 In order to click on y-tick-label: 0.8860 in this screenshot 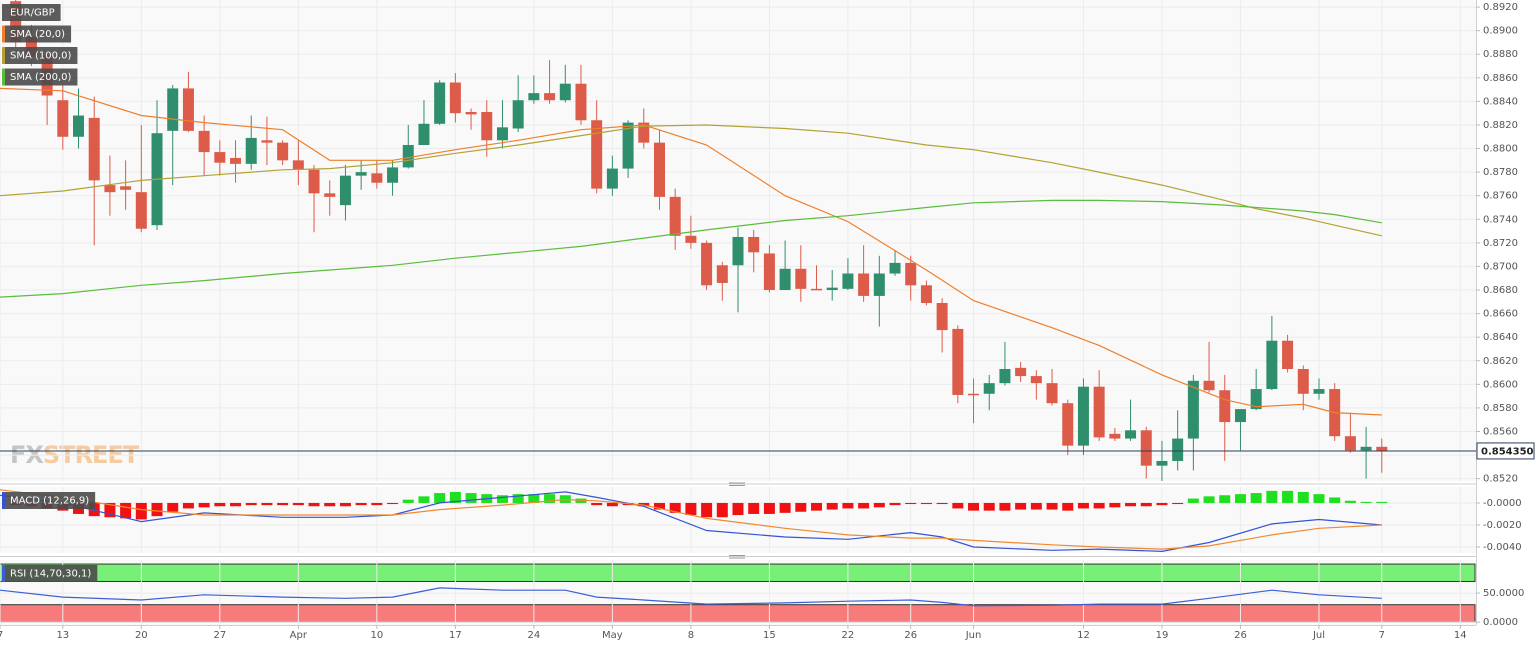, I will do `click(1500, 78)`.